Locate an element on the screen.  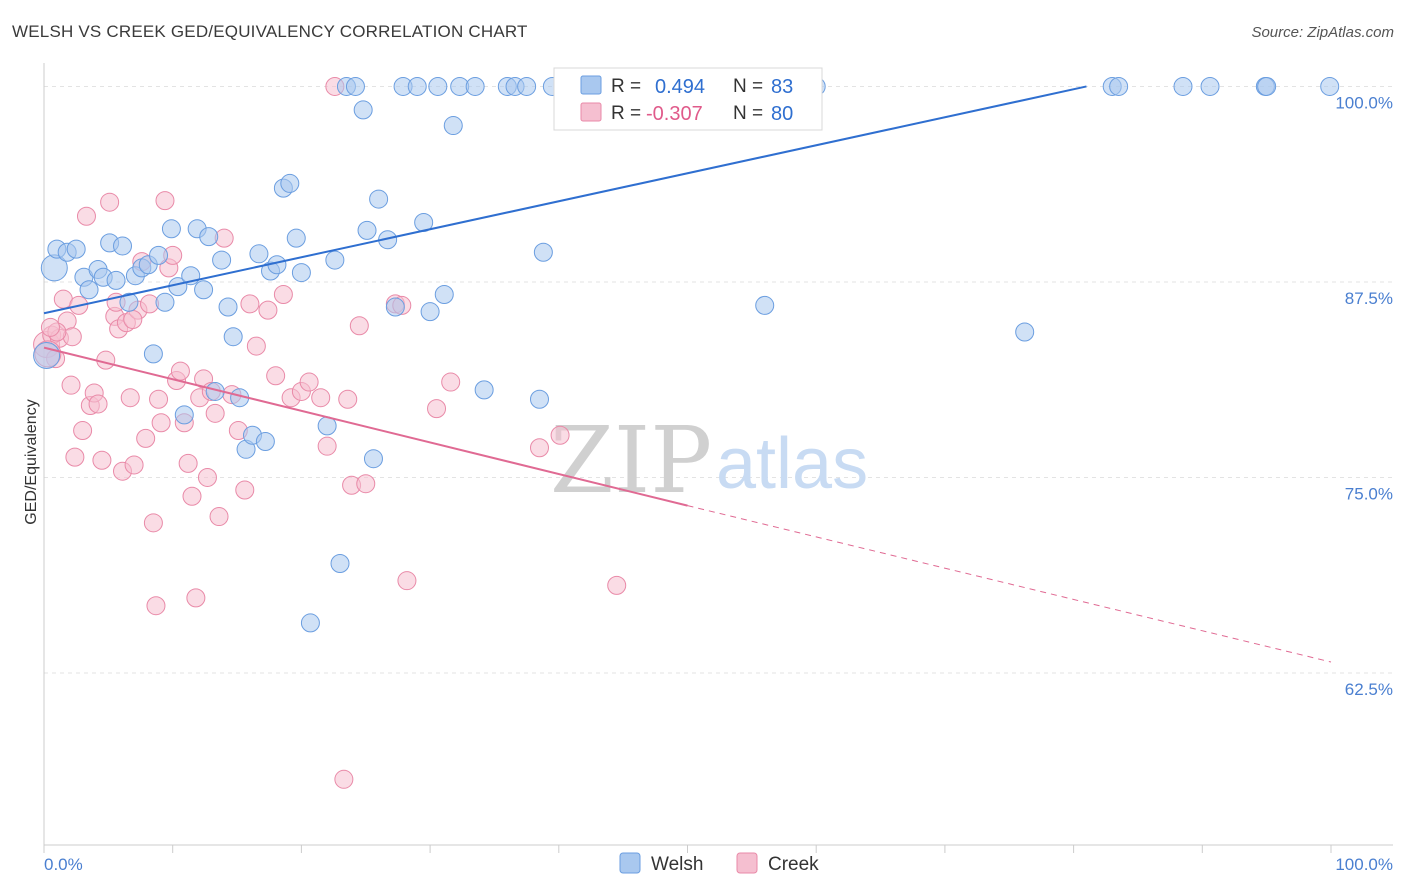
y-tick-label: 75.0% is located at coordinates (1369, 493).